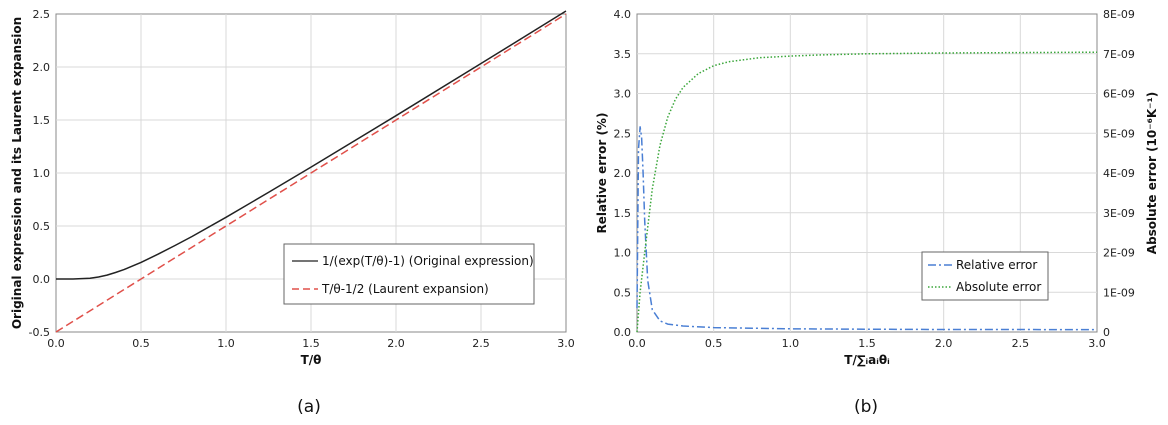 This screenshot has width=1168, height=425. What do you see at coordinates (1119, 253) in the screenshot?
I see `y2-tick-label: 2E-09` at bounding box center [1119, 253].